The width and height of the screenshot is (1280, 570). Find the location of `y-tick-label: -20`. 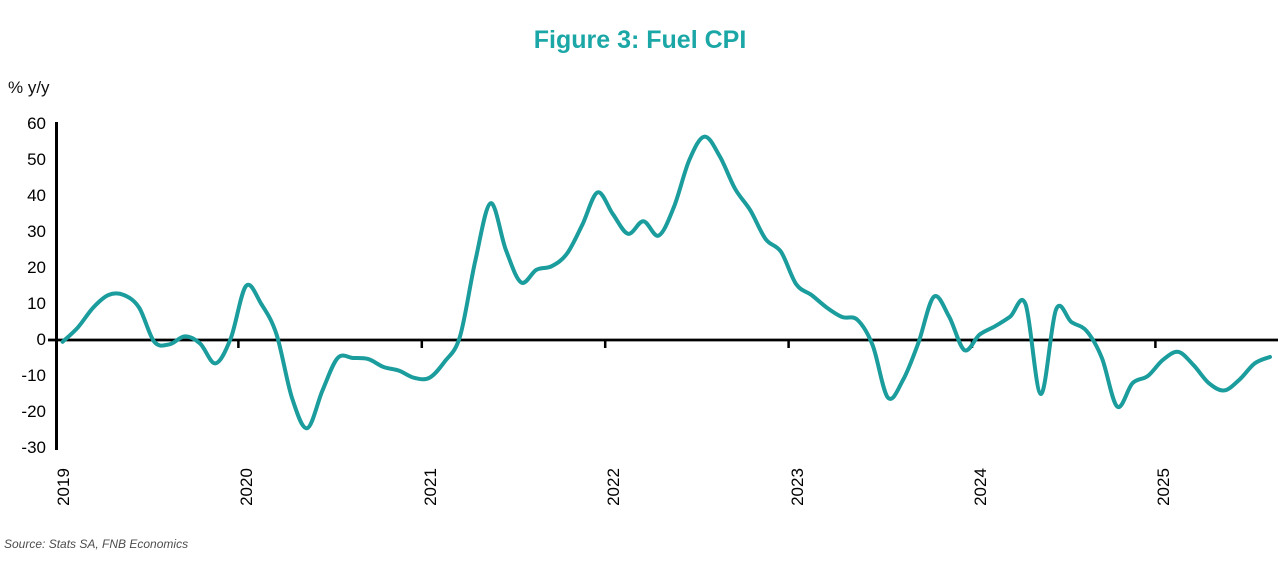

y-tick-label: -20 is located at coordinates (33, 411).